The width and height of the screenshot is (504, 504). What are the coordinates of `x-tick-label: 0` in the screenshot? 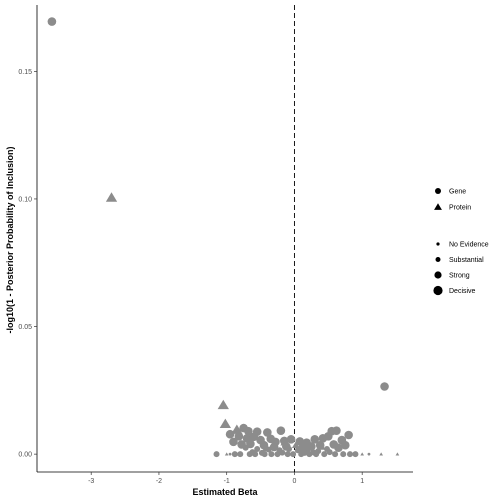 It's located at (294, 481).